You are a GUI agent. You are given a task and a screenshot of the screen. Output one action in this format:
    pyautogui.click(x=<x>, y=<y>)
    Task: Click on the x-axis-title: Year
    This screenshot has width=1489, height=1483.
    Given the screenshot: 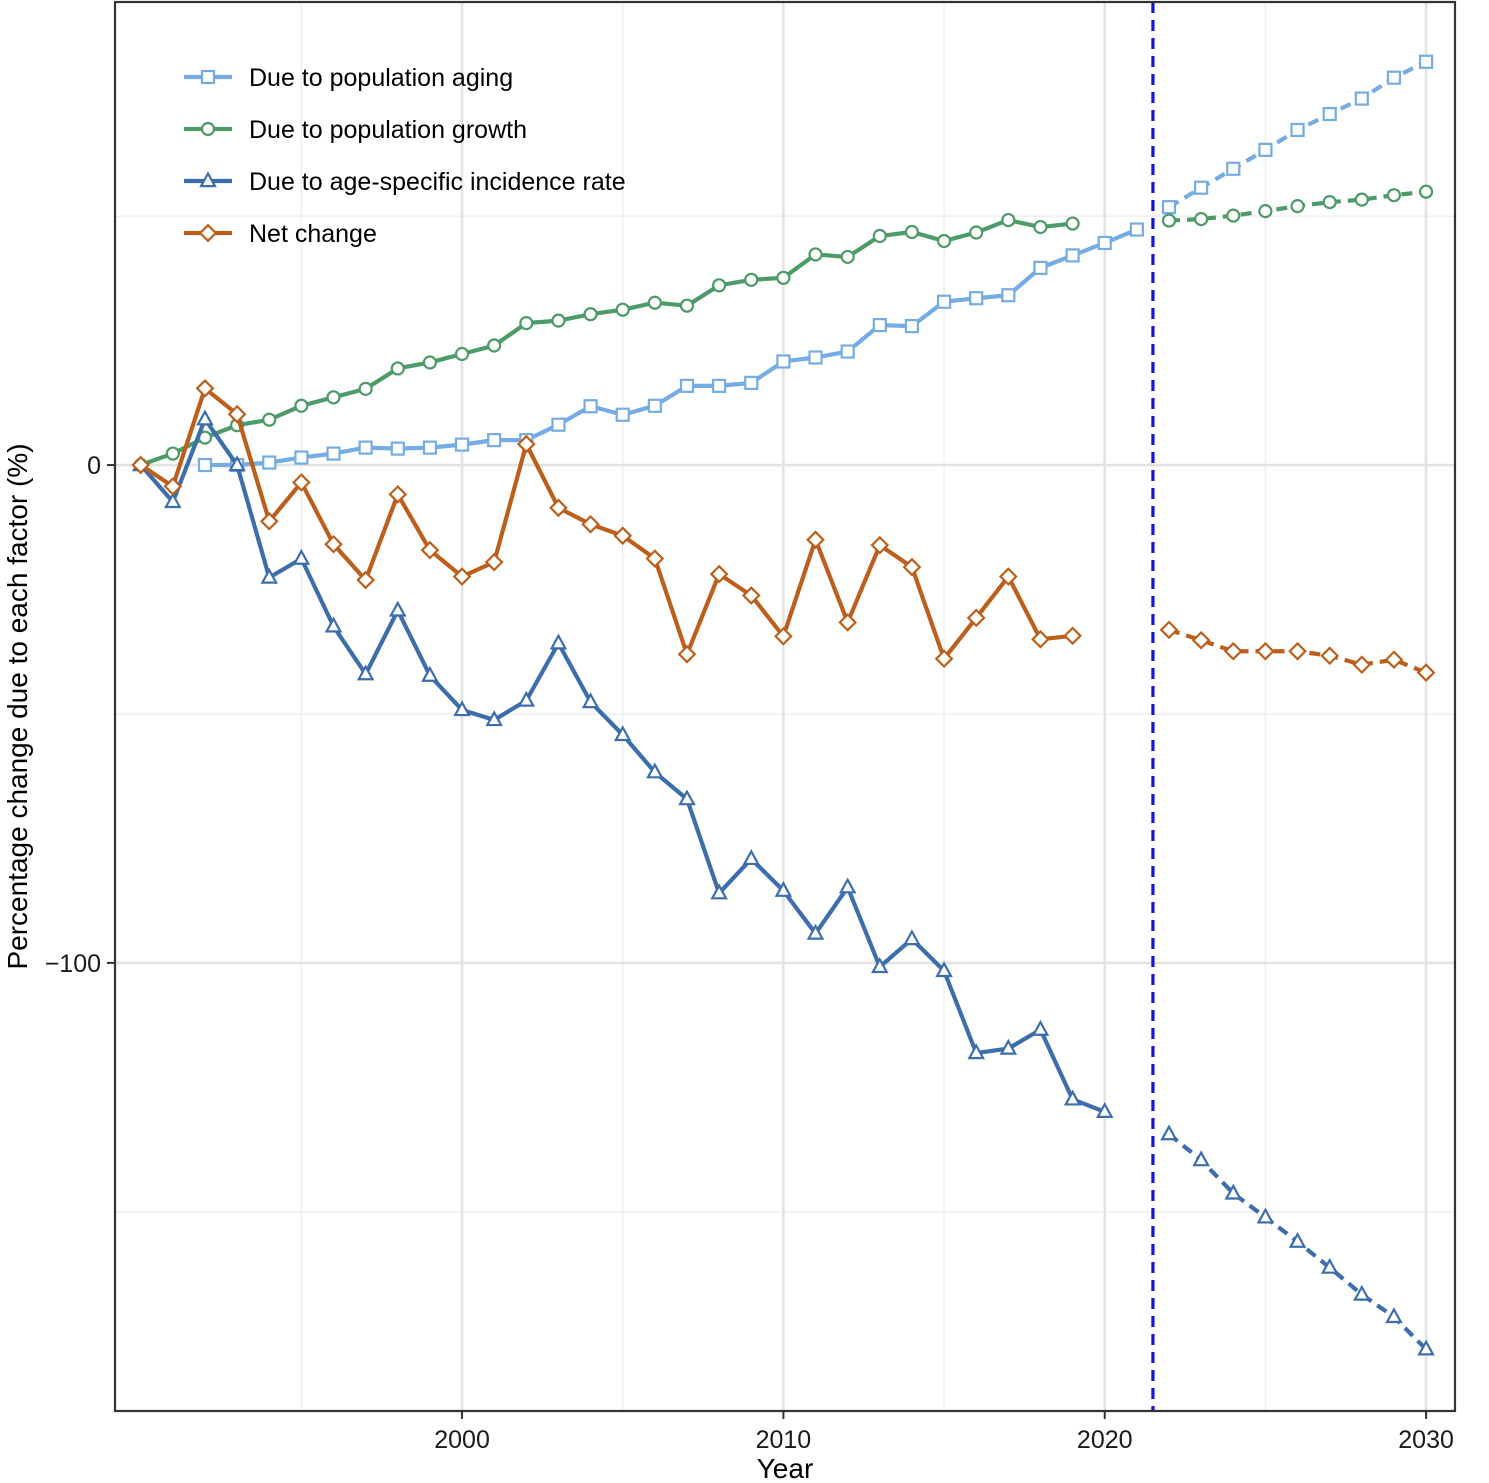 What is the action you would take?
    pyautogui.click(x=785, y=1468)
    